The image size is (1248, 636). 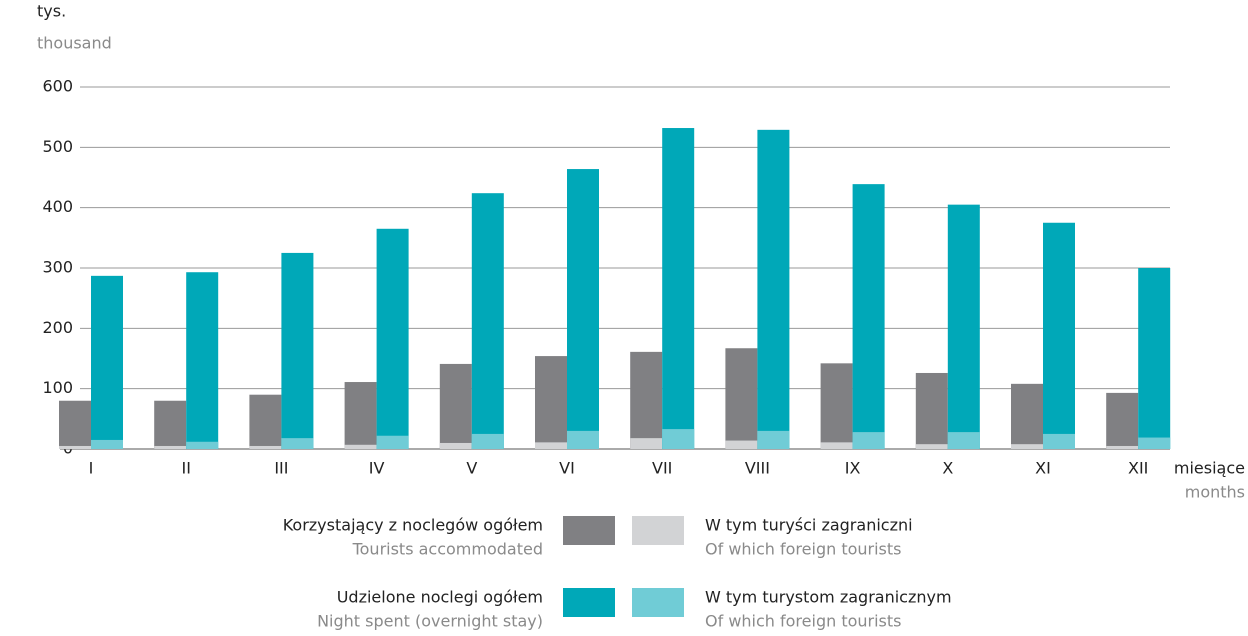 I want to click on x-tick-label: VI, so click(x=567, y=468).